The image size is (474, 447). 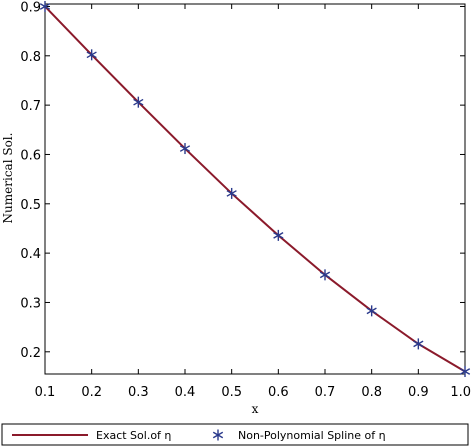 I want to click on legend-star-marker, so click(x=218, y=435).